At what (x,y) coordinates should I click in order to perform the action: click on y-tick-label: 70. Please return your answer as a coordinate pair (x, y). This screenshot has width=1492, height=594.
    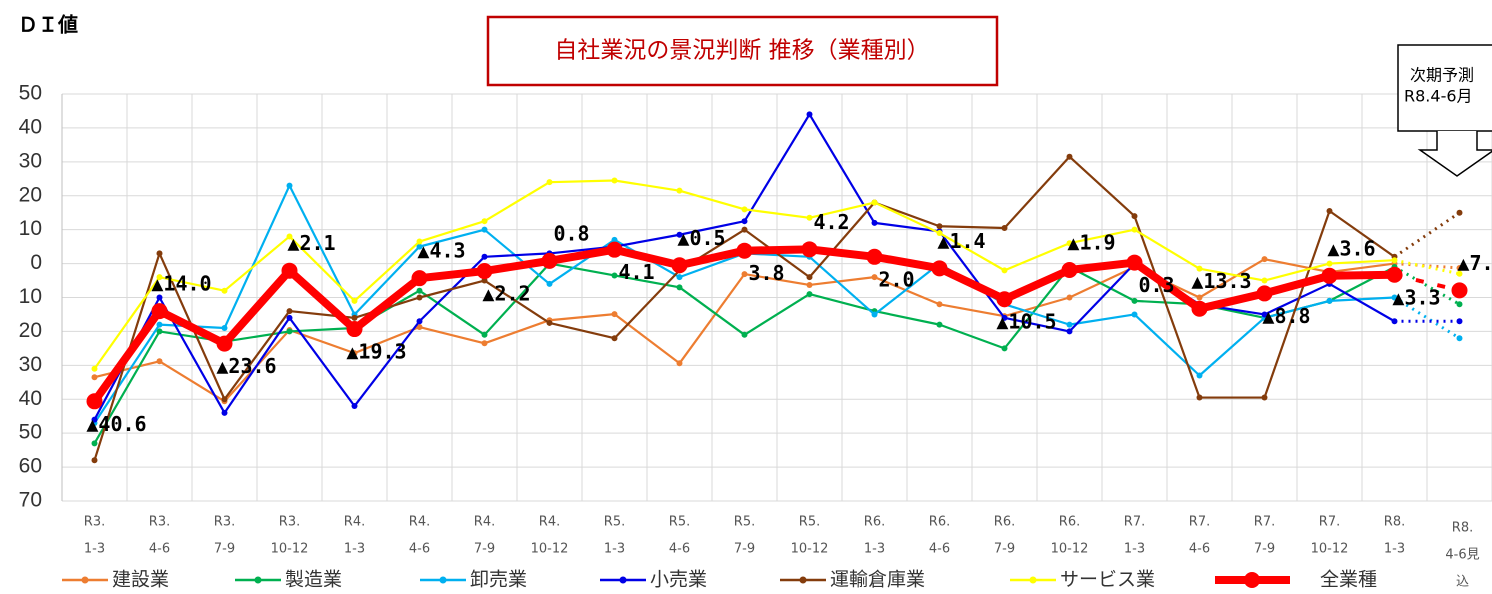
    Looking at the image, I should click on (30, 500).